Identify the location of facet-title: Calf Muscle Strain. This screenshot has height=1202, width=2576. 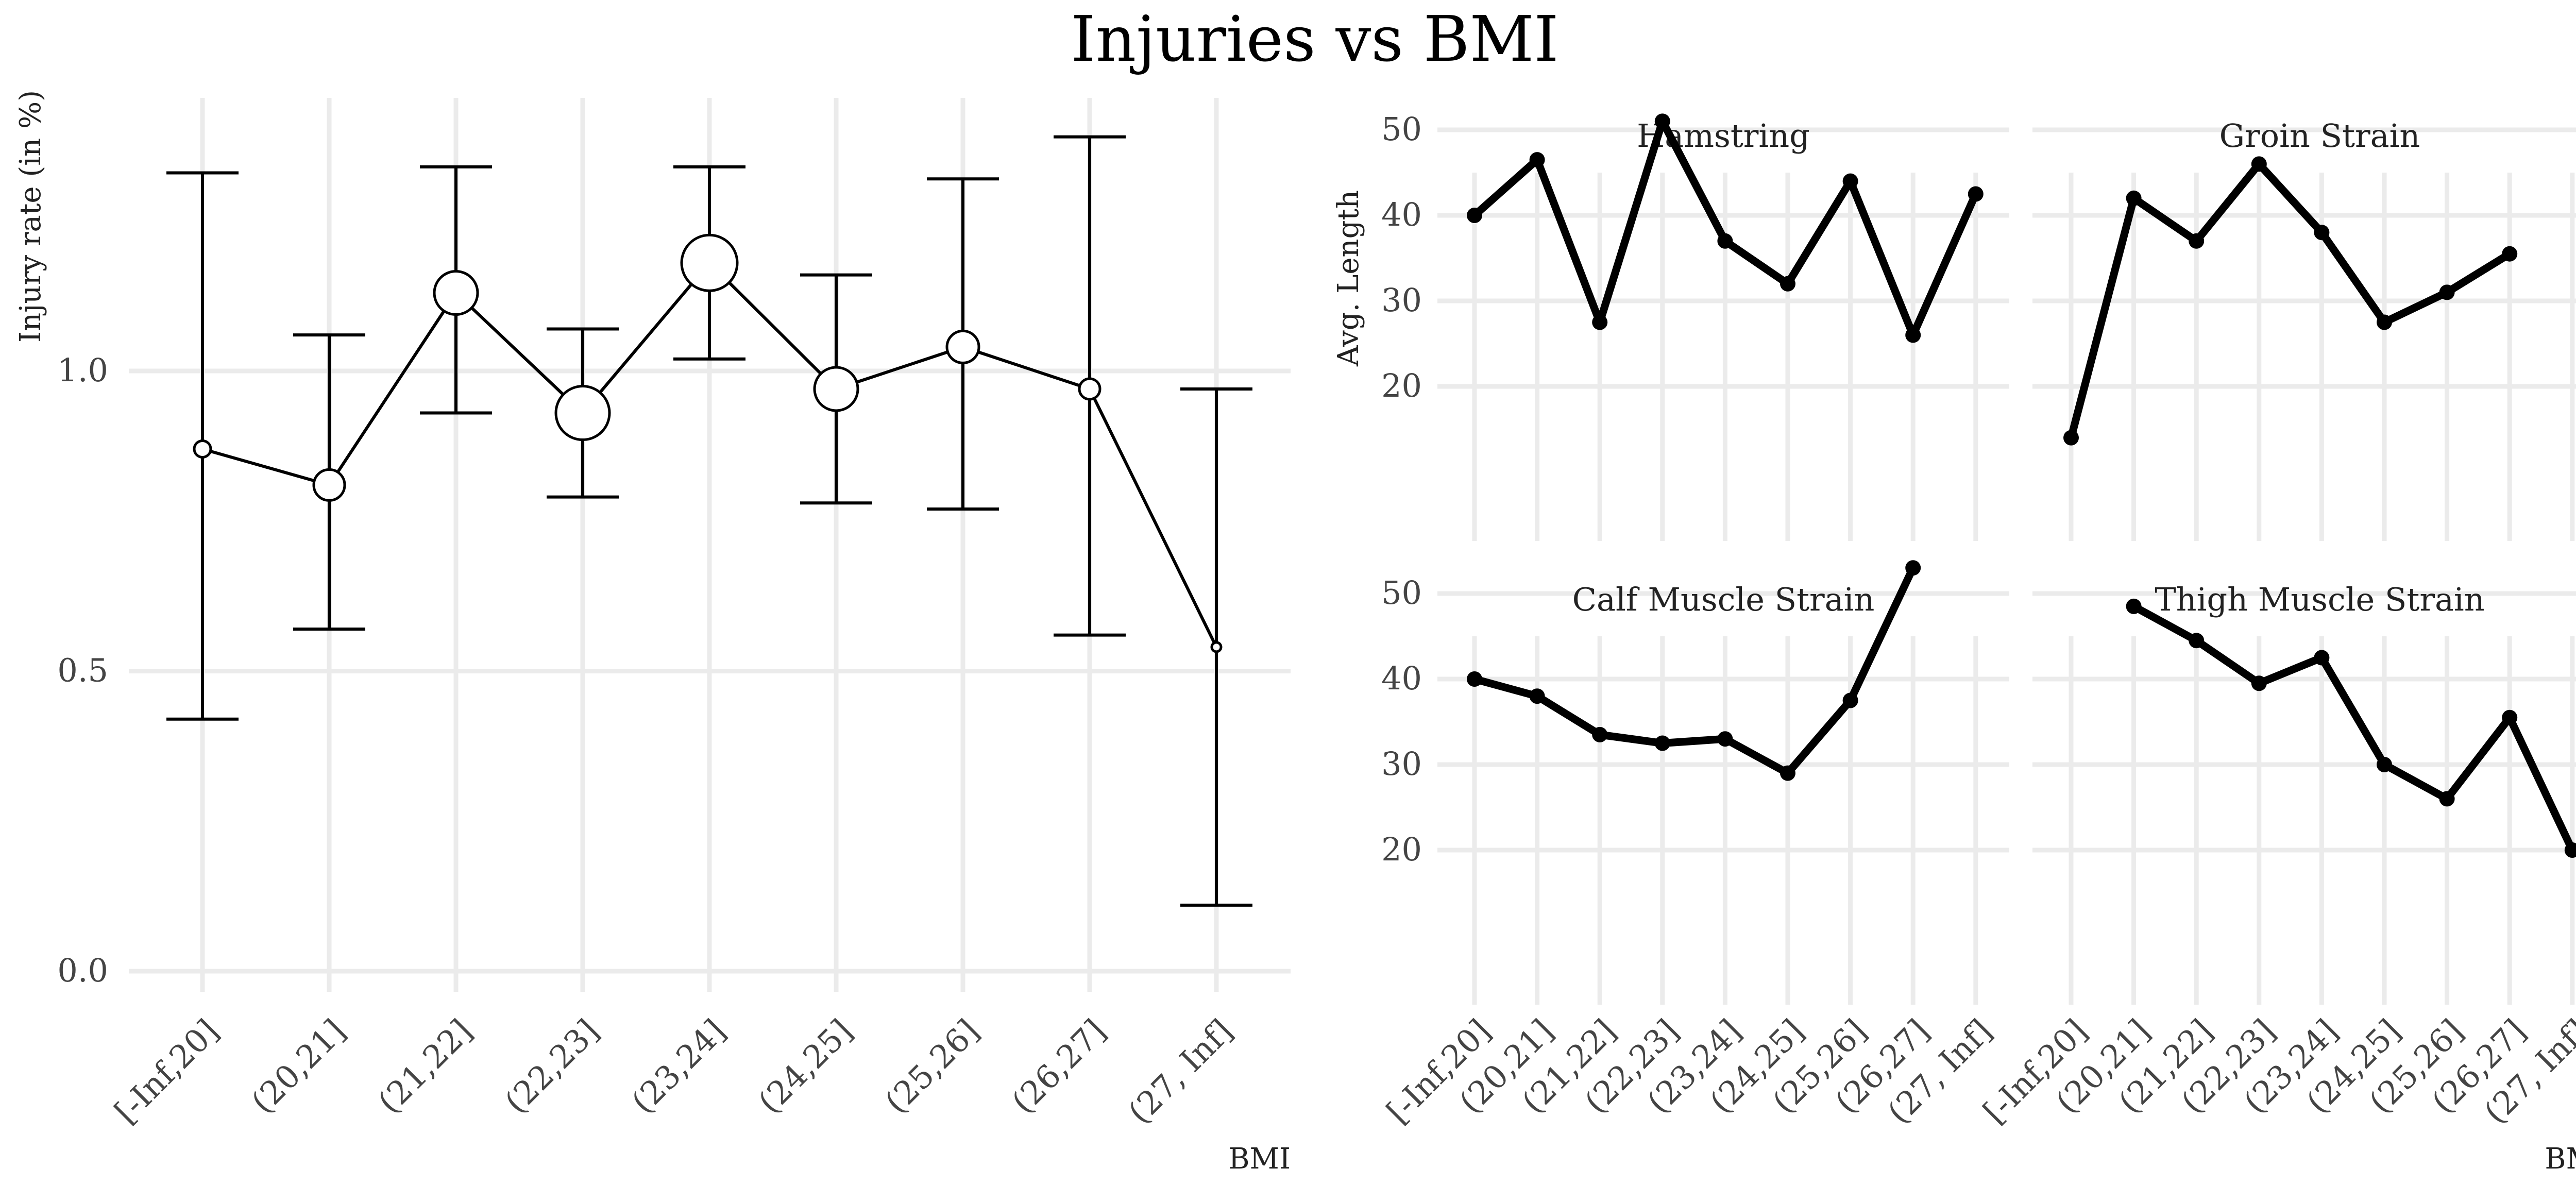
(1723, 599).